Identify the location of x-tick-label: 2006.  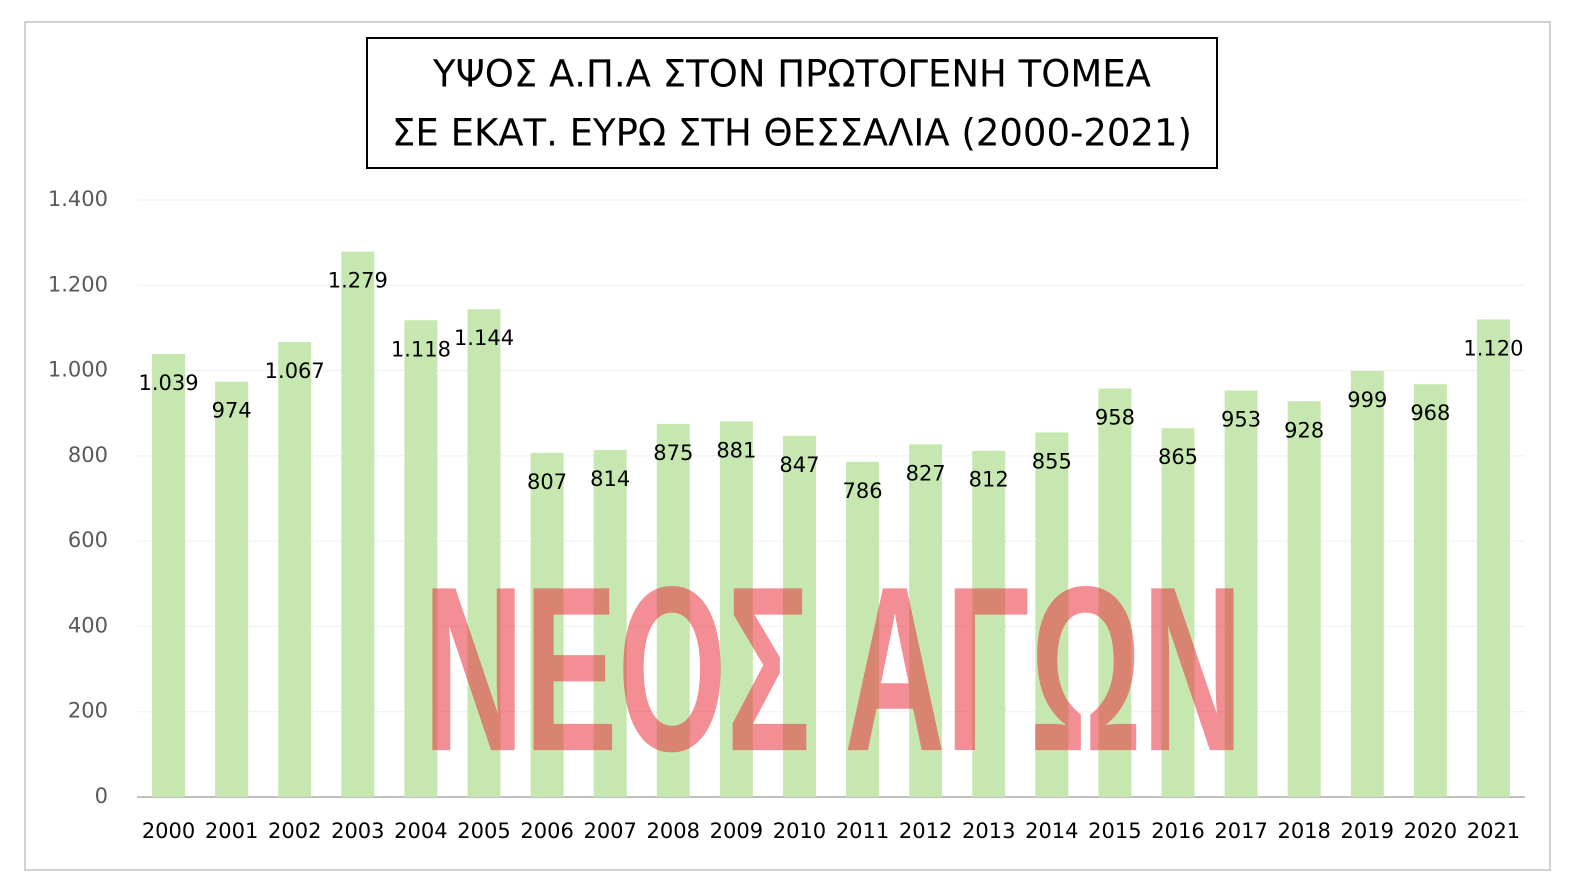
(546, 831).